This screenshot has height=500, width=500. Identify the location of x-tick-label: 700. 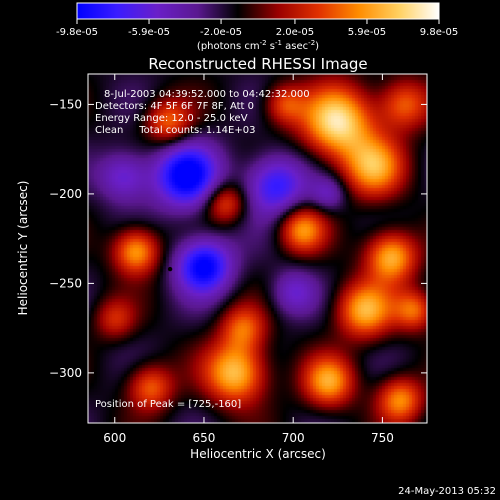
(293, 438).